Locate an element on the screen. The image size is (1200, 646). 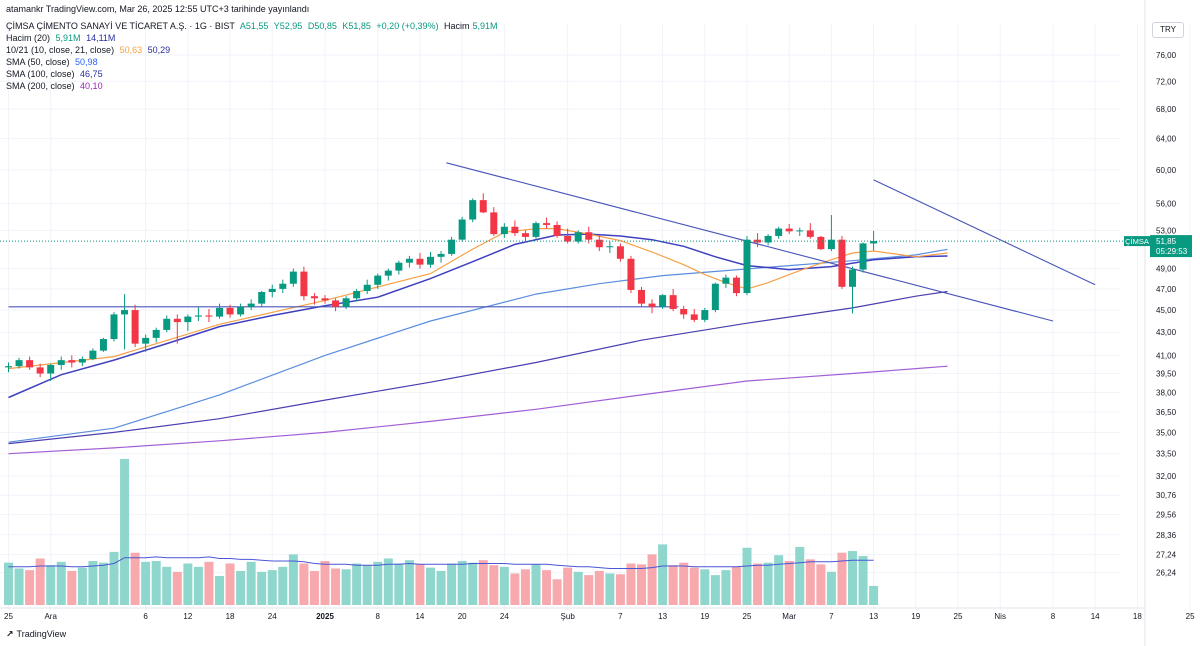
volume-value: 5,91M is located at coordinates (485, 26).